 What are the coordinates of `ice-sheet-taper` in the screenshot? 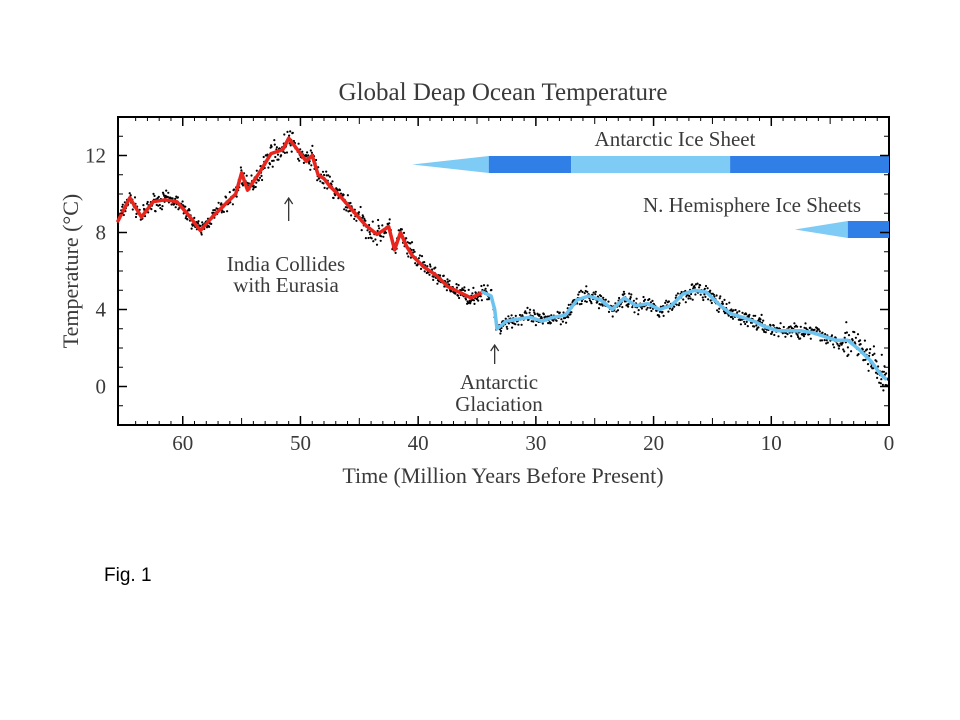 It's located at (821, 229).